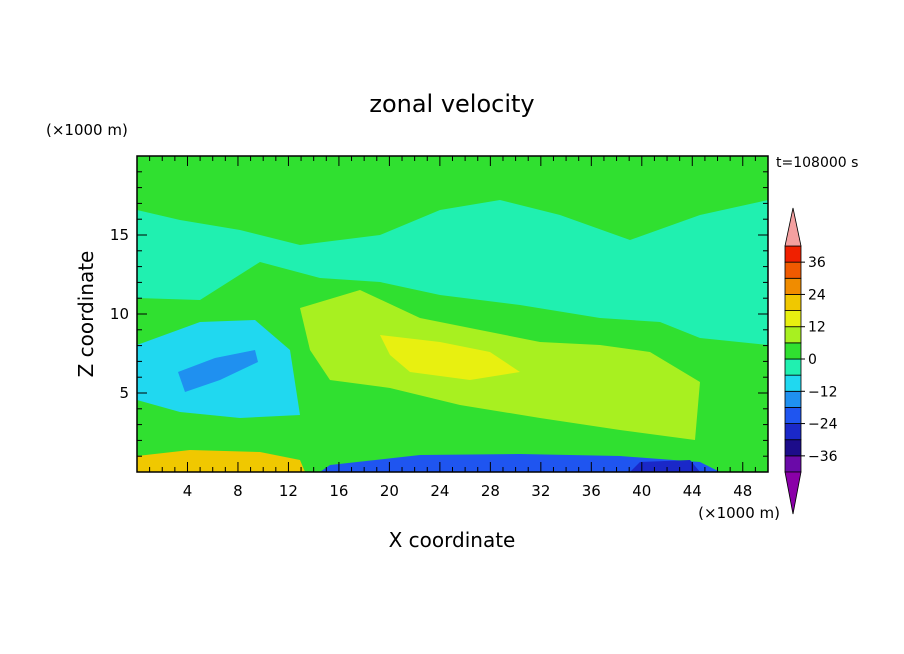 The image size is (904, 654). Describe the element at coordinates (641, 491) in the screenshot. I see `x-tick-label: 40` at that location.